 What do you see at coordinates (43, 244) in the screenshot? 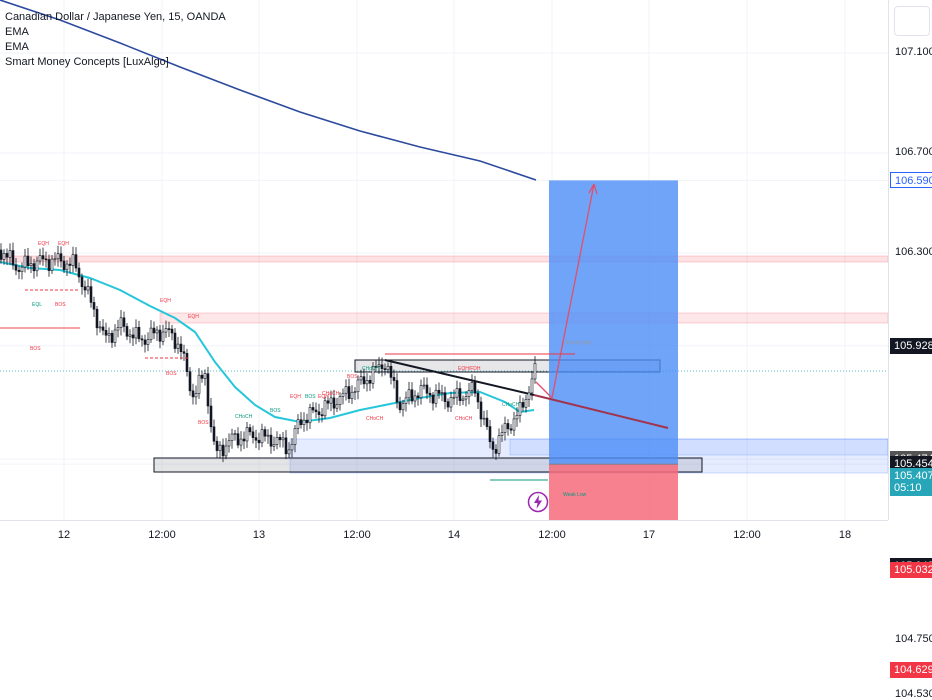
I see `smc-label-eqh1: EQH` at bounding box center [43, 244].